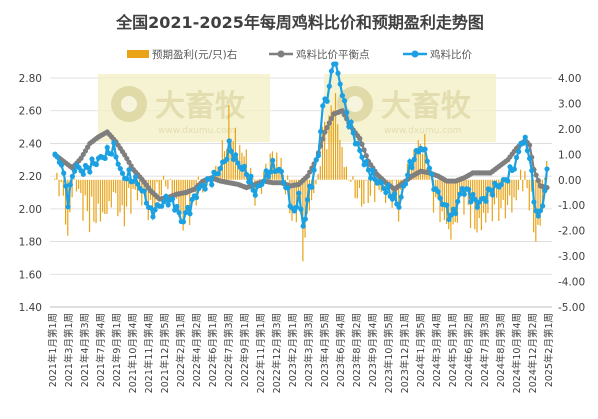  Describe the element at coordinates (373, 350) in the screenshot. I see `x-tick-label: 2023年9月第4周` at that location.